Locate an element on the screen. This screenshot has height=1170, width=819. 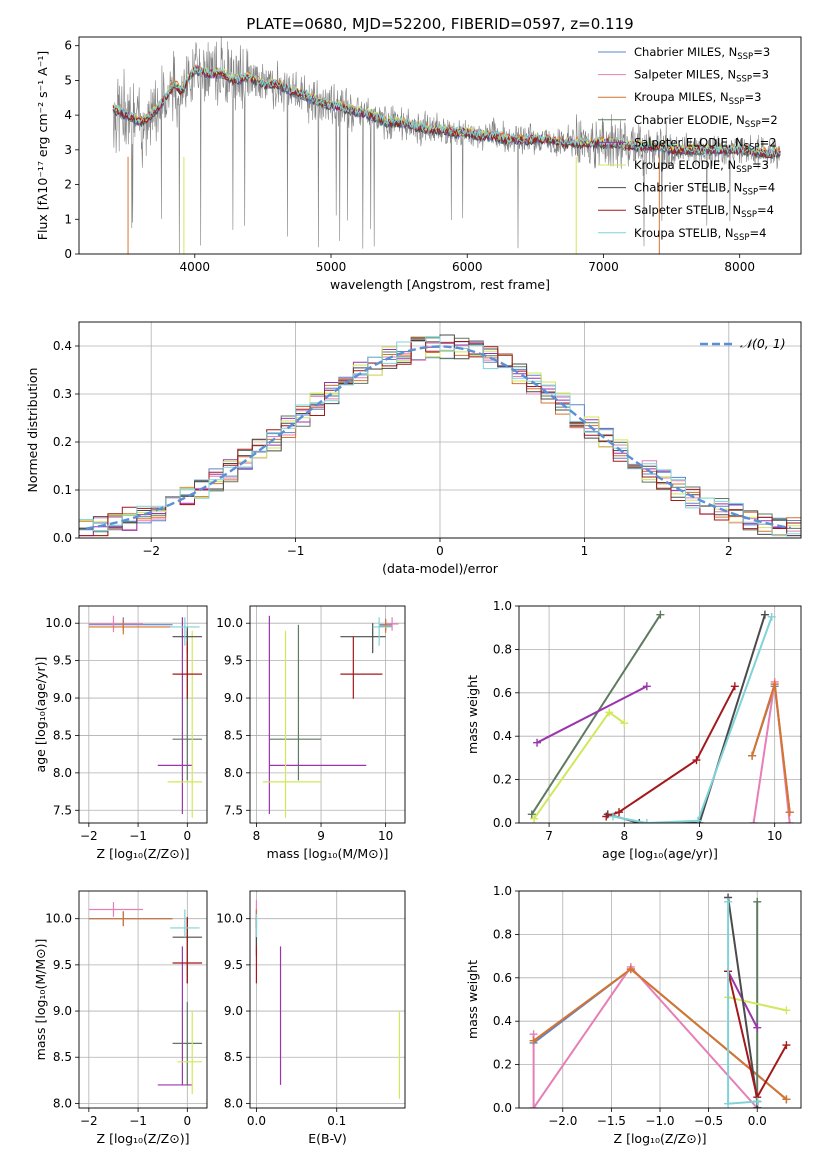
y-tick-label: 6 is located at coordinates (68, 46).